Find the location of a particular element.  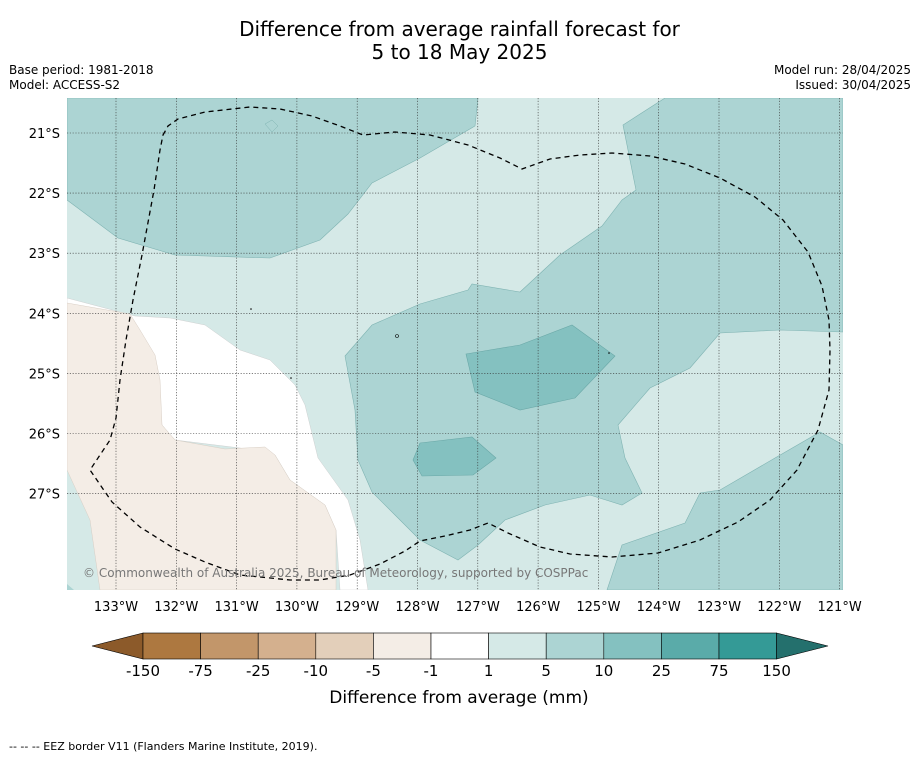

colorbar-tick-label: -25 is located at coordinates (258, 671).